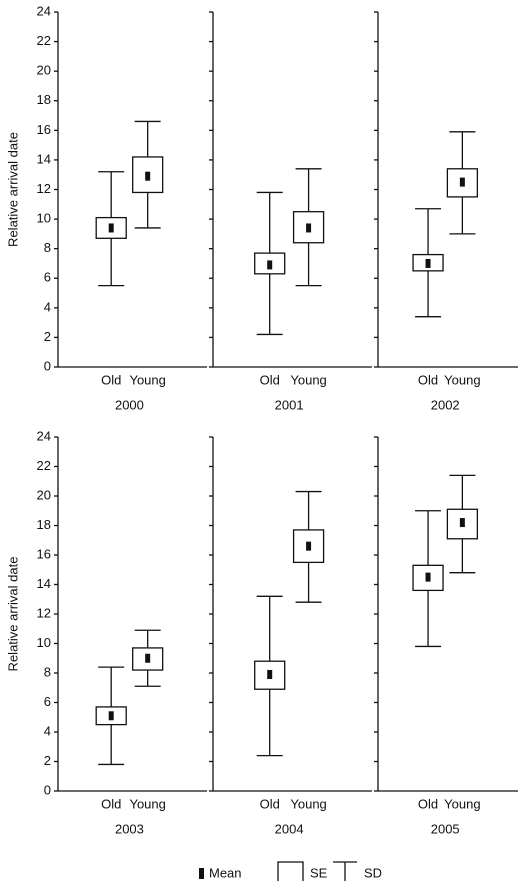 The height and width of the screenshot is (886, 521). What do you see at coordinates (345, 871) in the screenshot?
I see `legend-sd-icon` at bounding box center [345, 871].